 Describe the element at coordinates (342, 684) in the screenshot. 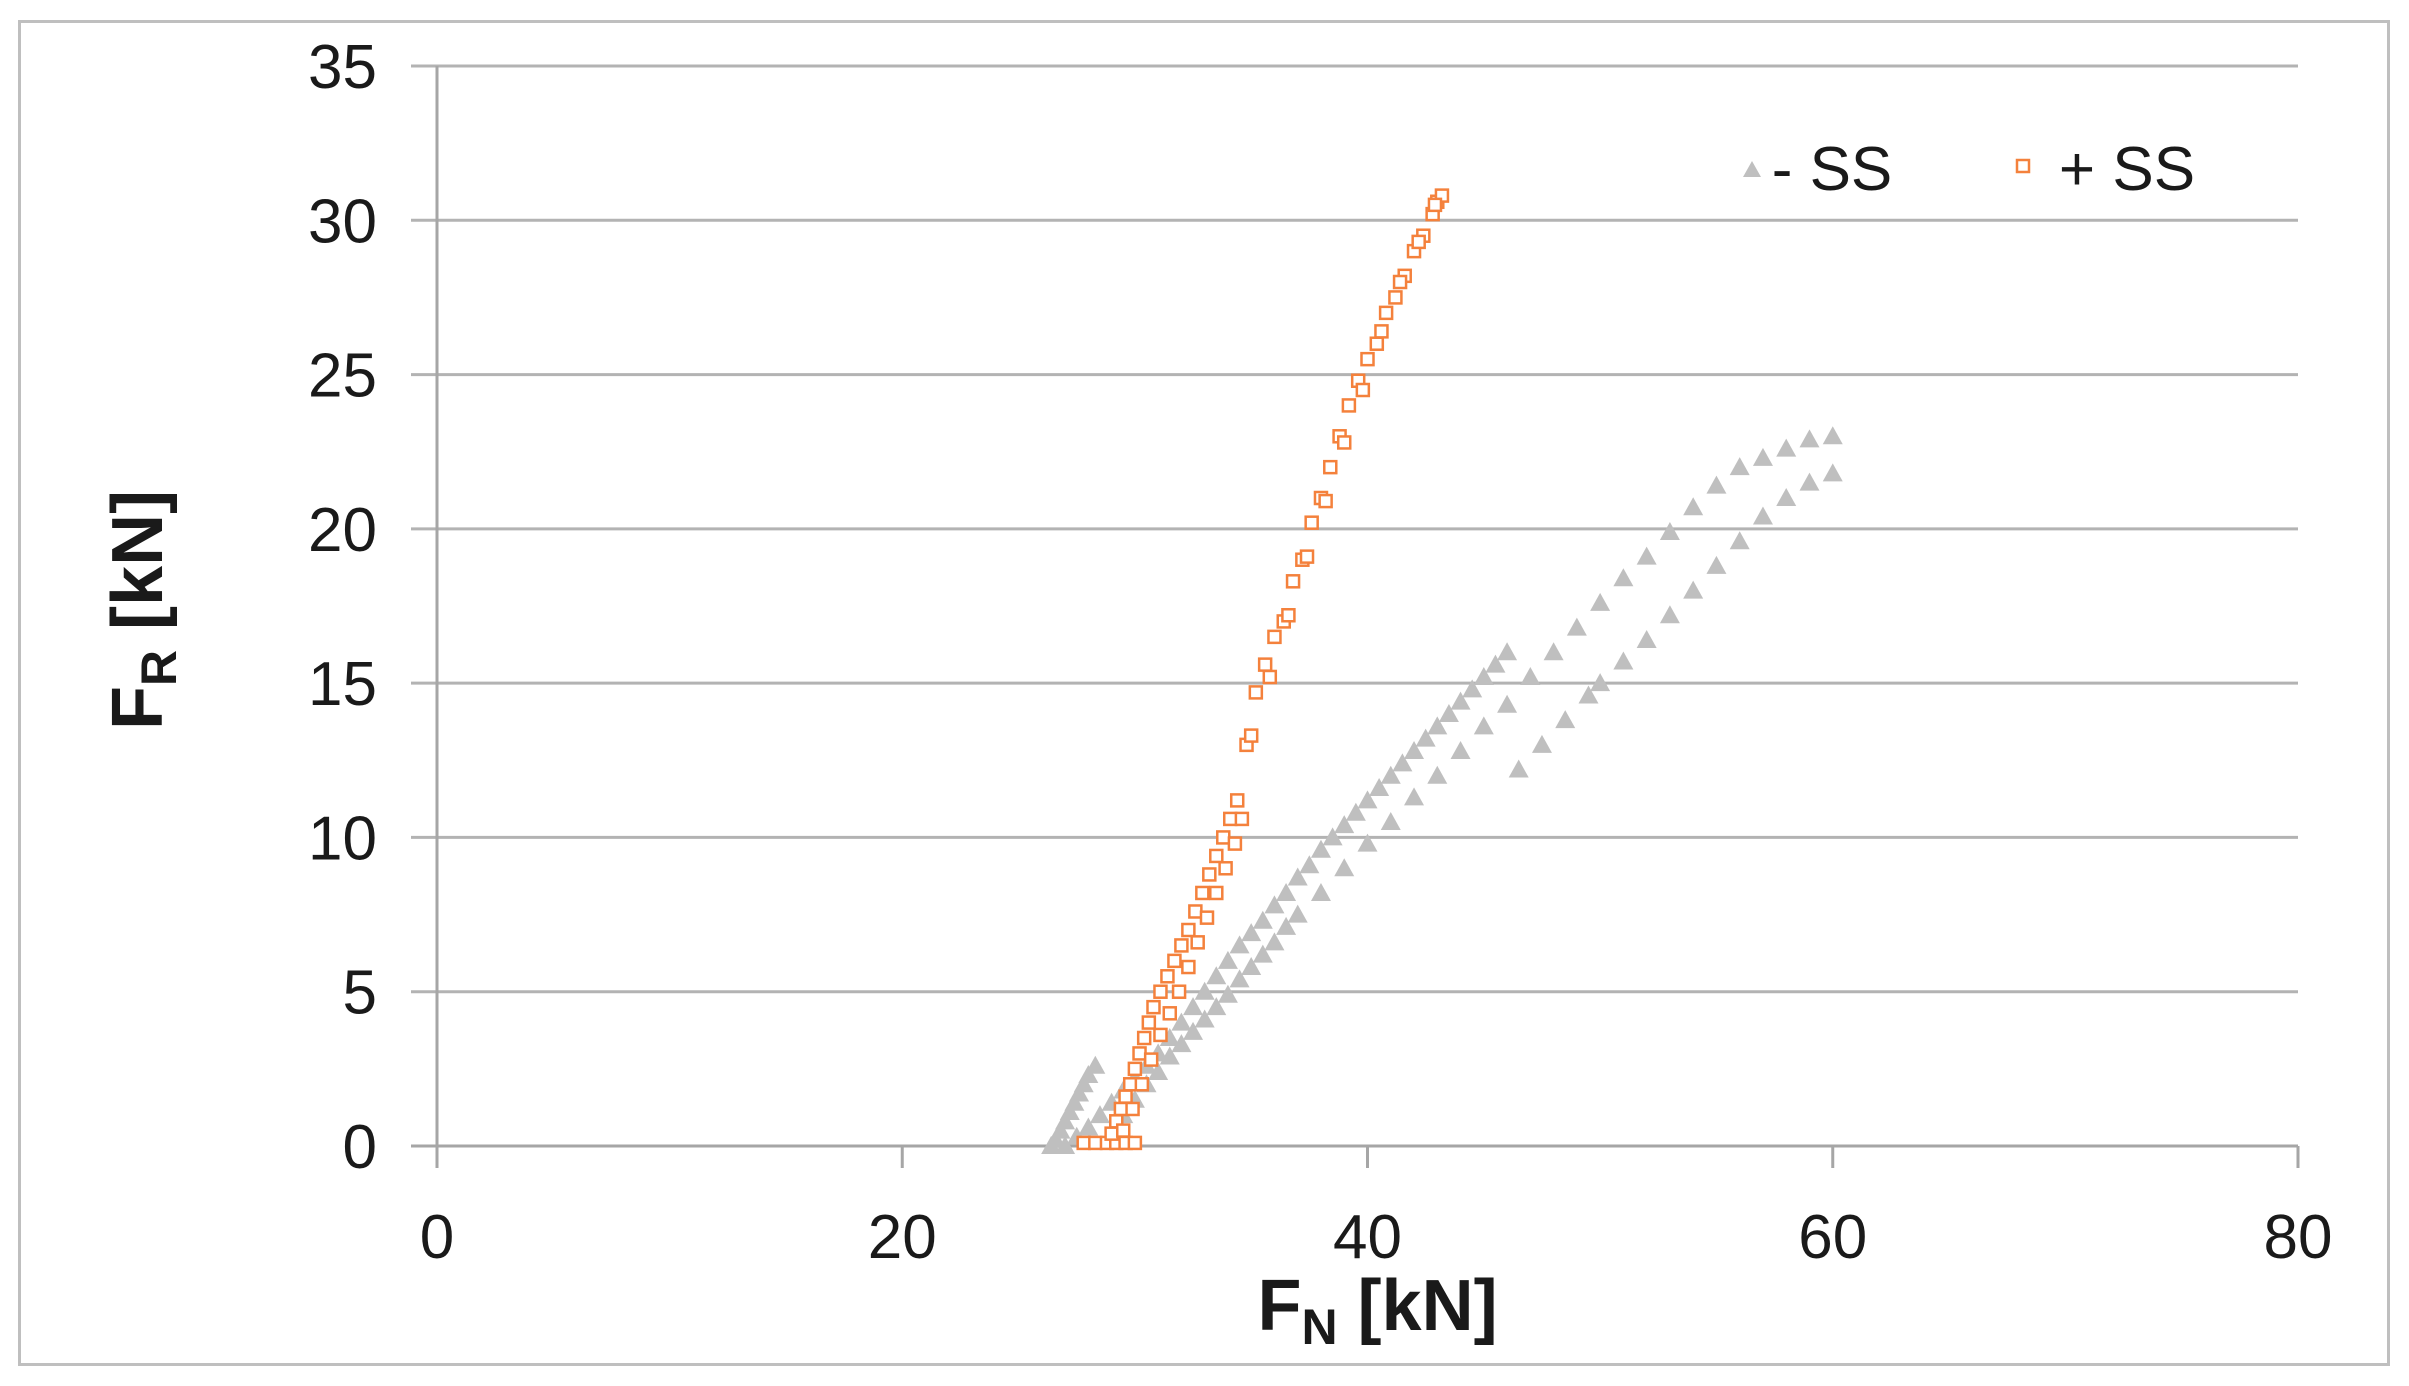

I see `y-tick-label-15: 15` at that location.